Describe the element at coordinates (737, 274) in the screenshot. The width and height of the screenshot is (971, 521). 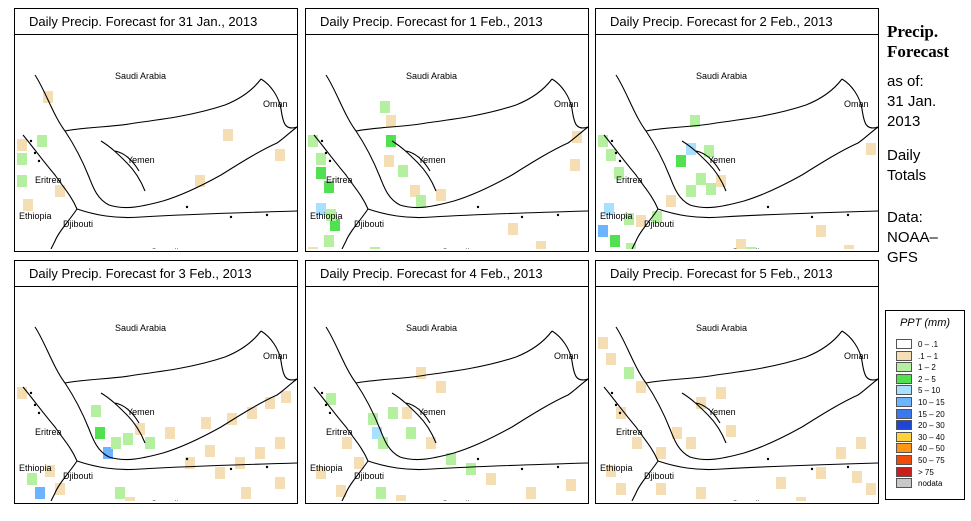
I see `panel-title: Daily Precip. Forecast for 5 Feb., 2013` at that location.